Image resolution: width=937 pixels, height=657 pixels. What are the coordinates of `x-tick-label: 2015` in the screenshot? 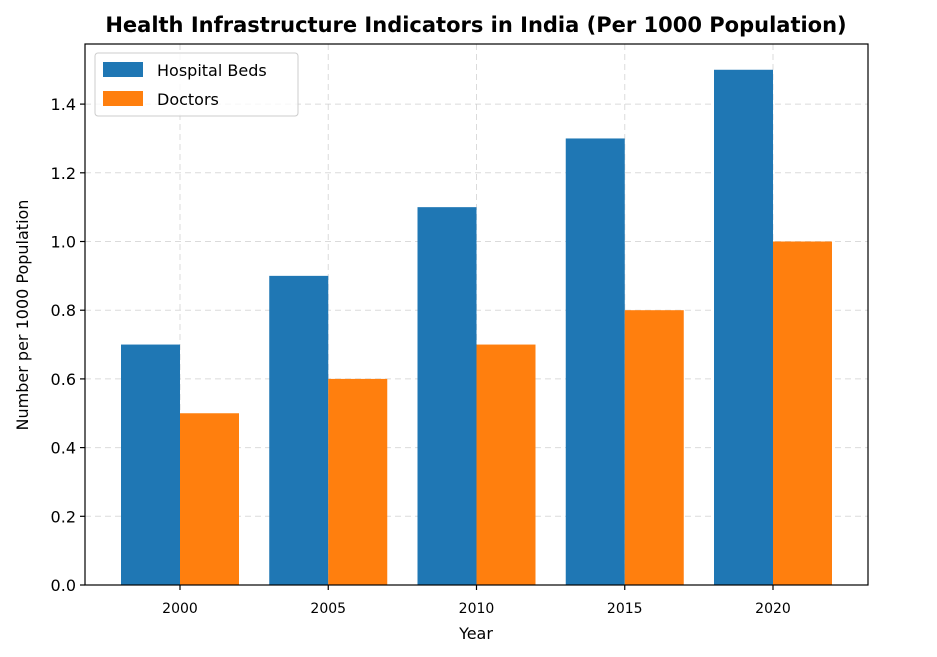 It's located at (625, 609).